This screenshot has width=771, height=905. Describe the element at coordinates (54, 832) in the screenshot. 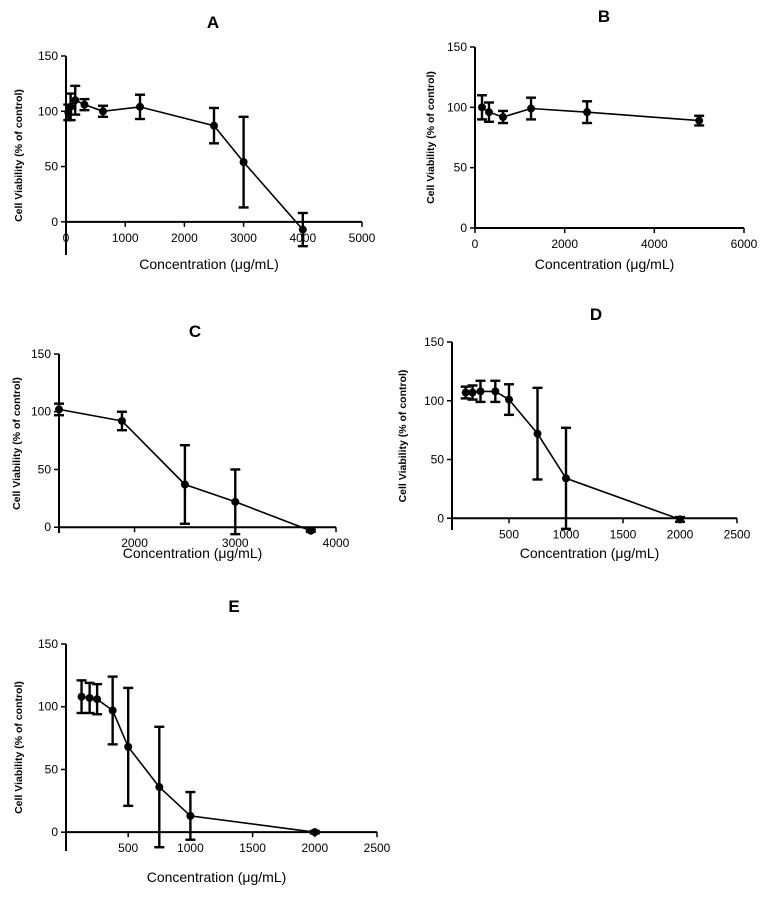

I see `y-tick-label-e: 0` at that location.